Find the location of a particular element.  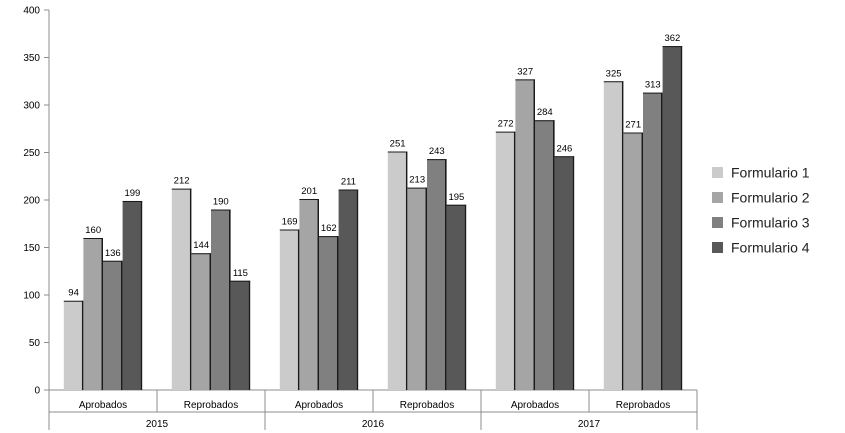

legend-label: Formulario 1 is located at coordinates (770, 173).